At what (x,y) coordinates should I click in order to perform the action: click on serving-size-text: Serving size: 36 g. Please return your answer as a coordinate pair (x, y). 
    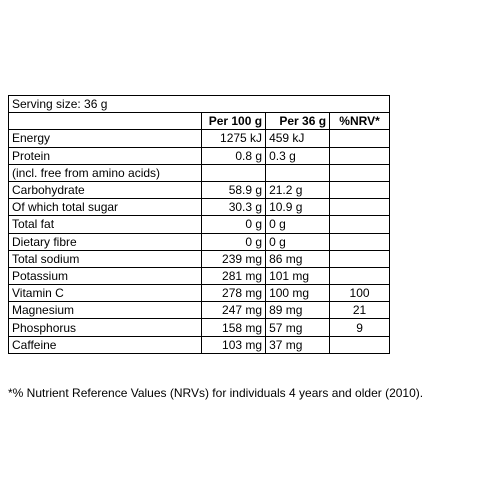
    Looking at the image, I should click on (199, 104).